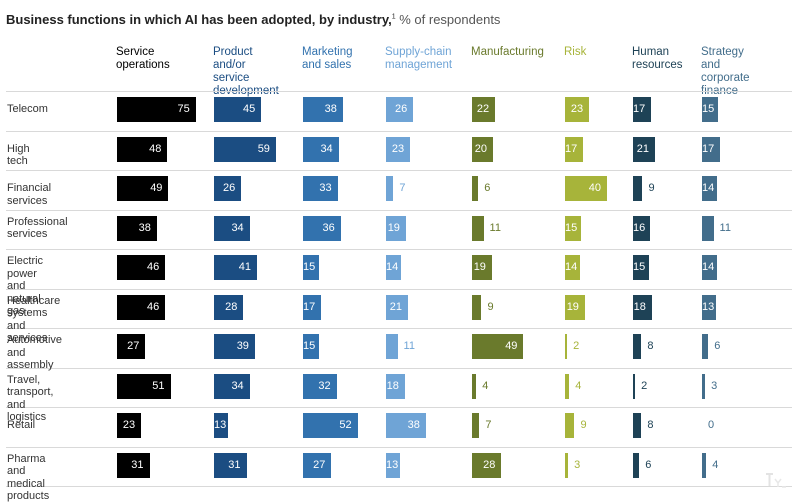 The image size is (800, 503). I want to click on bar-healthcare-systems-and-services-service-operations, so click(141, 307).